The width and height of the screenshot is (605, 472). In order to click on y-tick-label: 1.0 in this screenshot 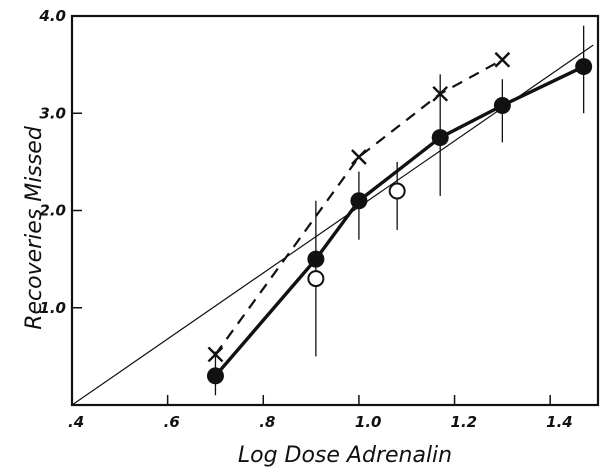, I will do `click(52, 308)`.